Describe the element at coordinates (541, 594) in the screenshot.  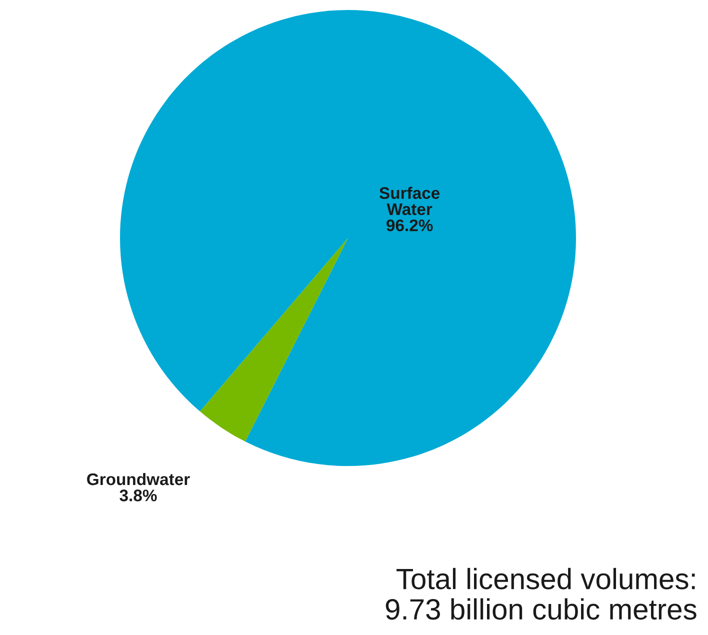
I see `text: Total licensed volumes: 9.73 billion cubic metres` at that location.